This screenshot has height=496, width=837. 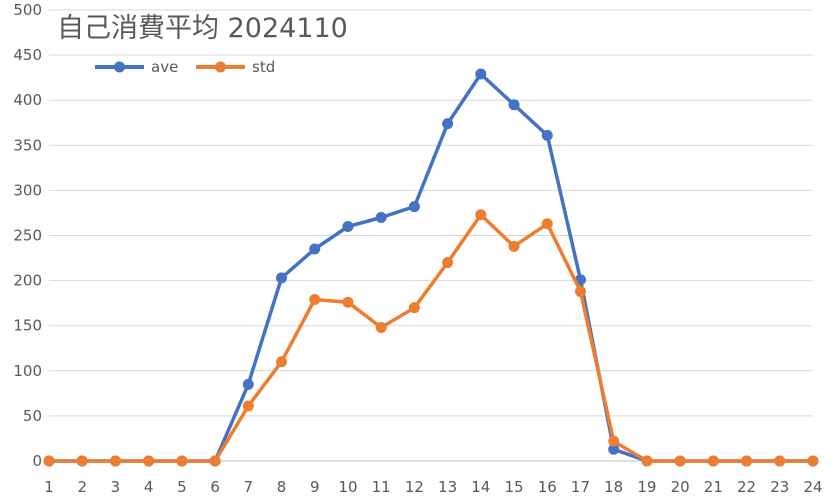 What do you see at coordinates (513, 487) in the screenshot?
I see `x-tick-label-15: 15` at bounding box center [513, 487].